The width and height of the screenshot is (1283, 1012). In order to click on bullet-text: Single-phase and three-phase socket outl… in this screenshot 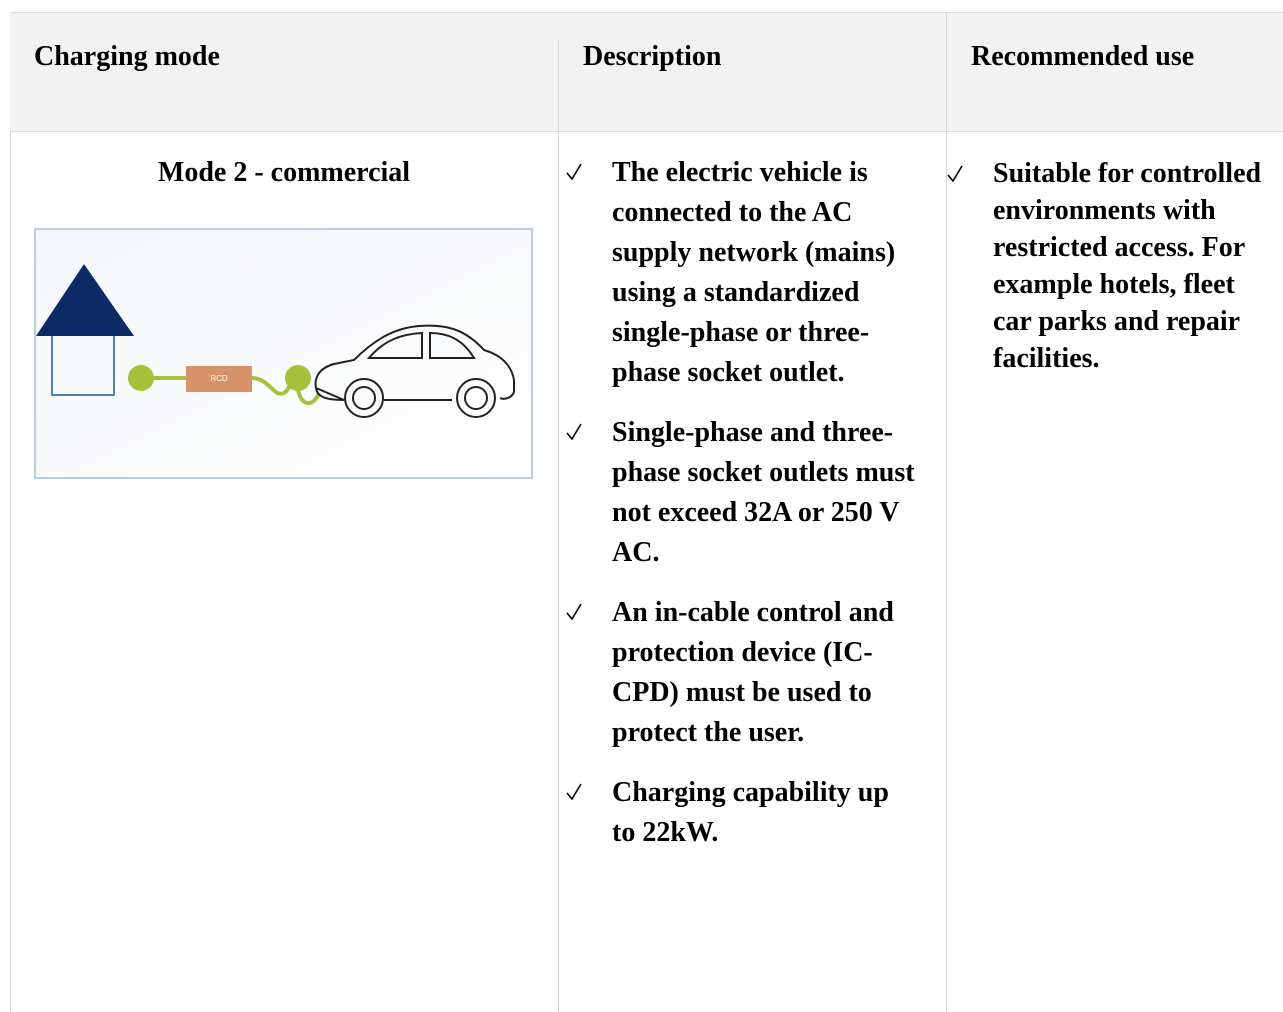, I will do `click(763, 492)`.